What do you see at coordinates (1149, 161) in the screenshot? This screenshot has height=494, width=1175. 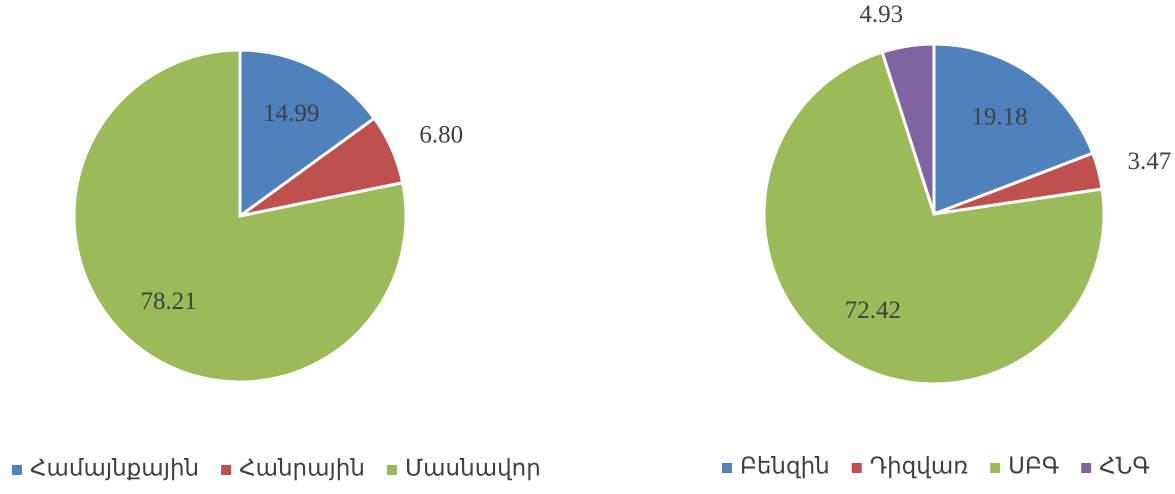 I see `data-label: 3.47` at bounding box center [1149, 161].